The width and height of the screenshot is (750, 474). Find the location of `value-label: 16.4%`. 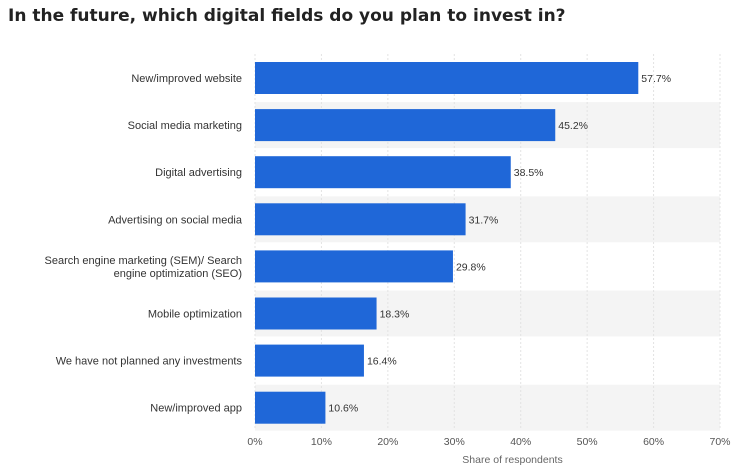

value-label: 16.4% is located at coordinates (382, 362).